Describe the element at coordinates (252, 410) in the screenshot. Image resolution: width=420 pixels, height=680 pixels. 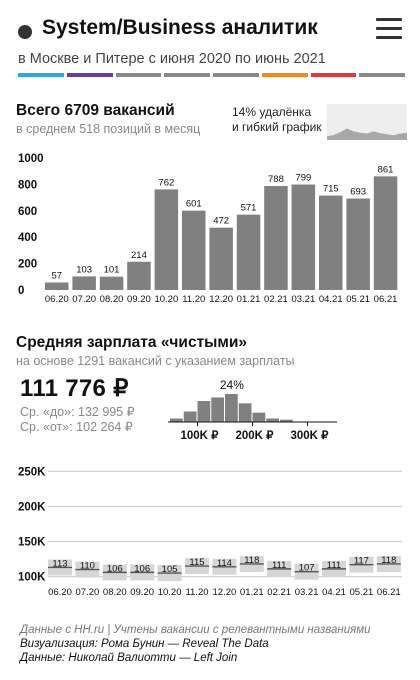
I see `salary-histogram: 24% 100K ₽ 200K ₽ 300K ₽` at that location.